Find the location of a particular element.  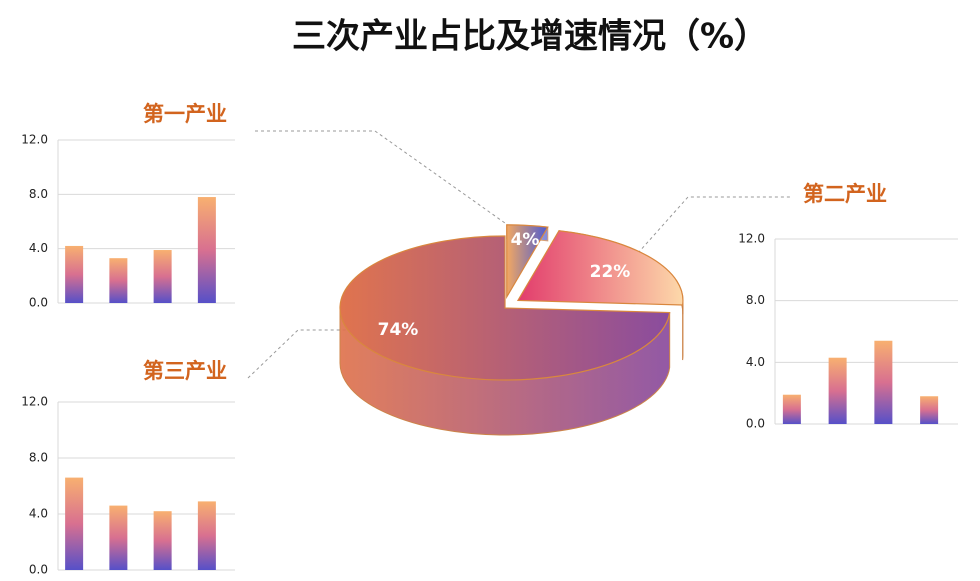

pie-value-label: 74% is located at coordinates (398, 330).